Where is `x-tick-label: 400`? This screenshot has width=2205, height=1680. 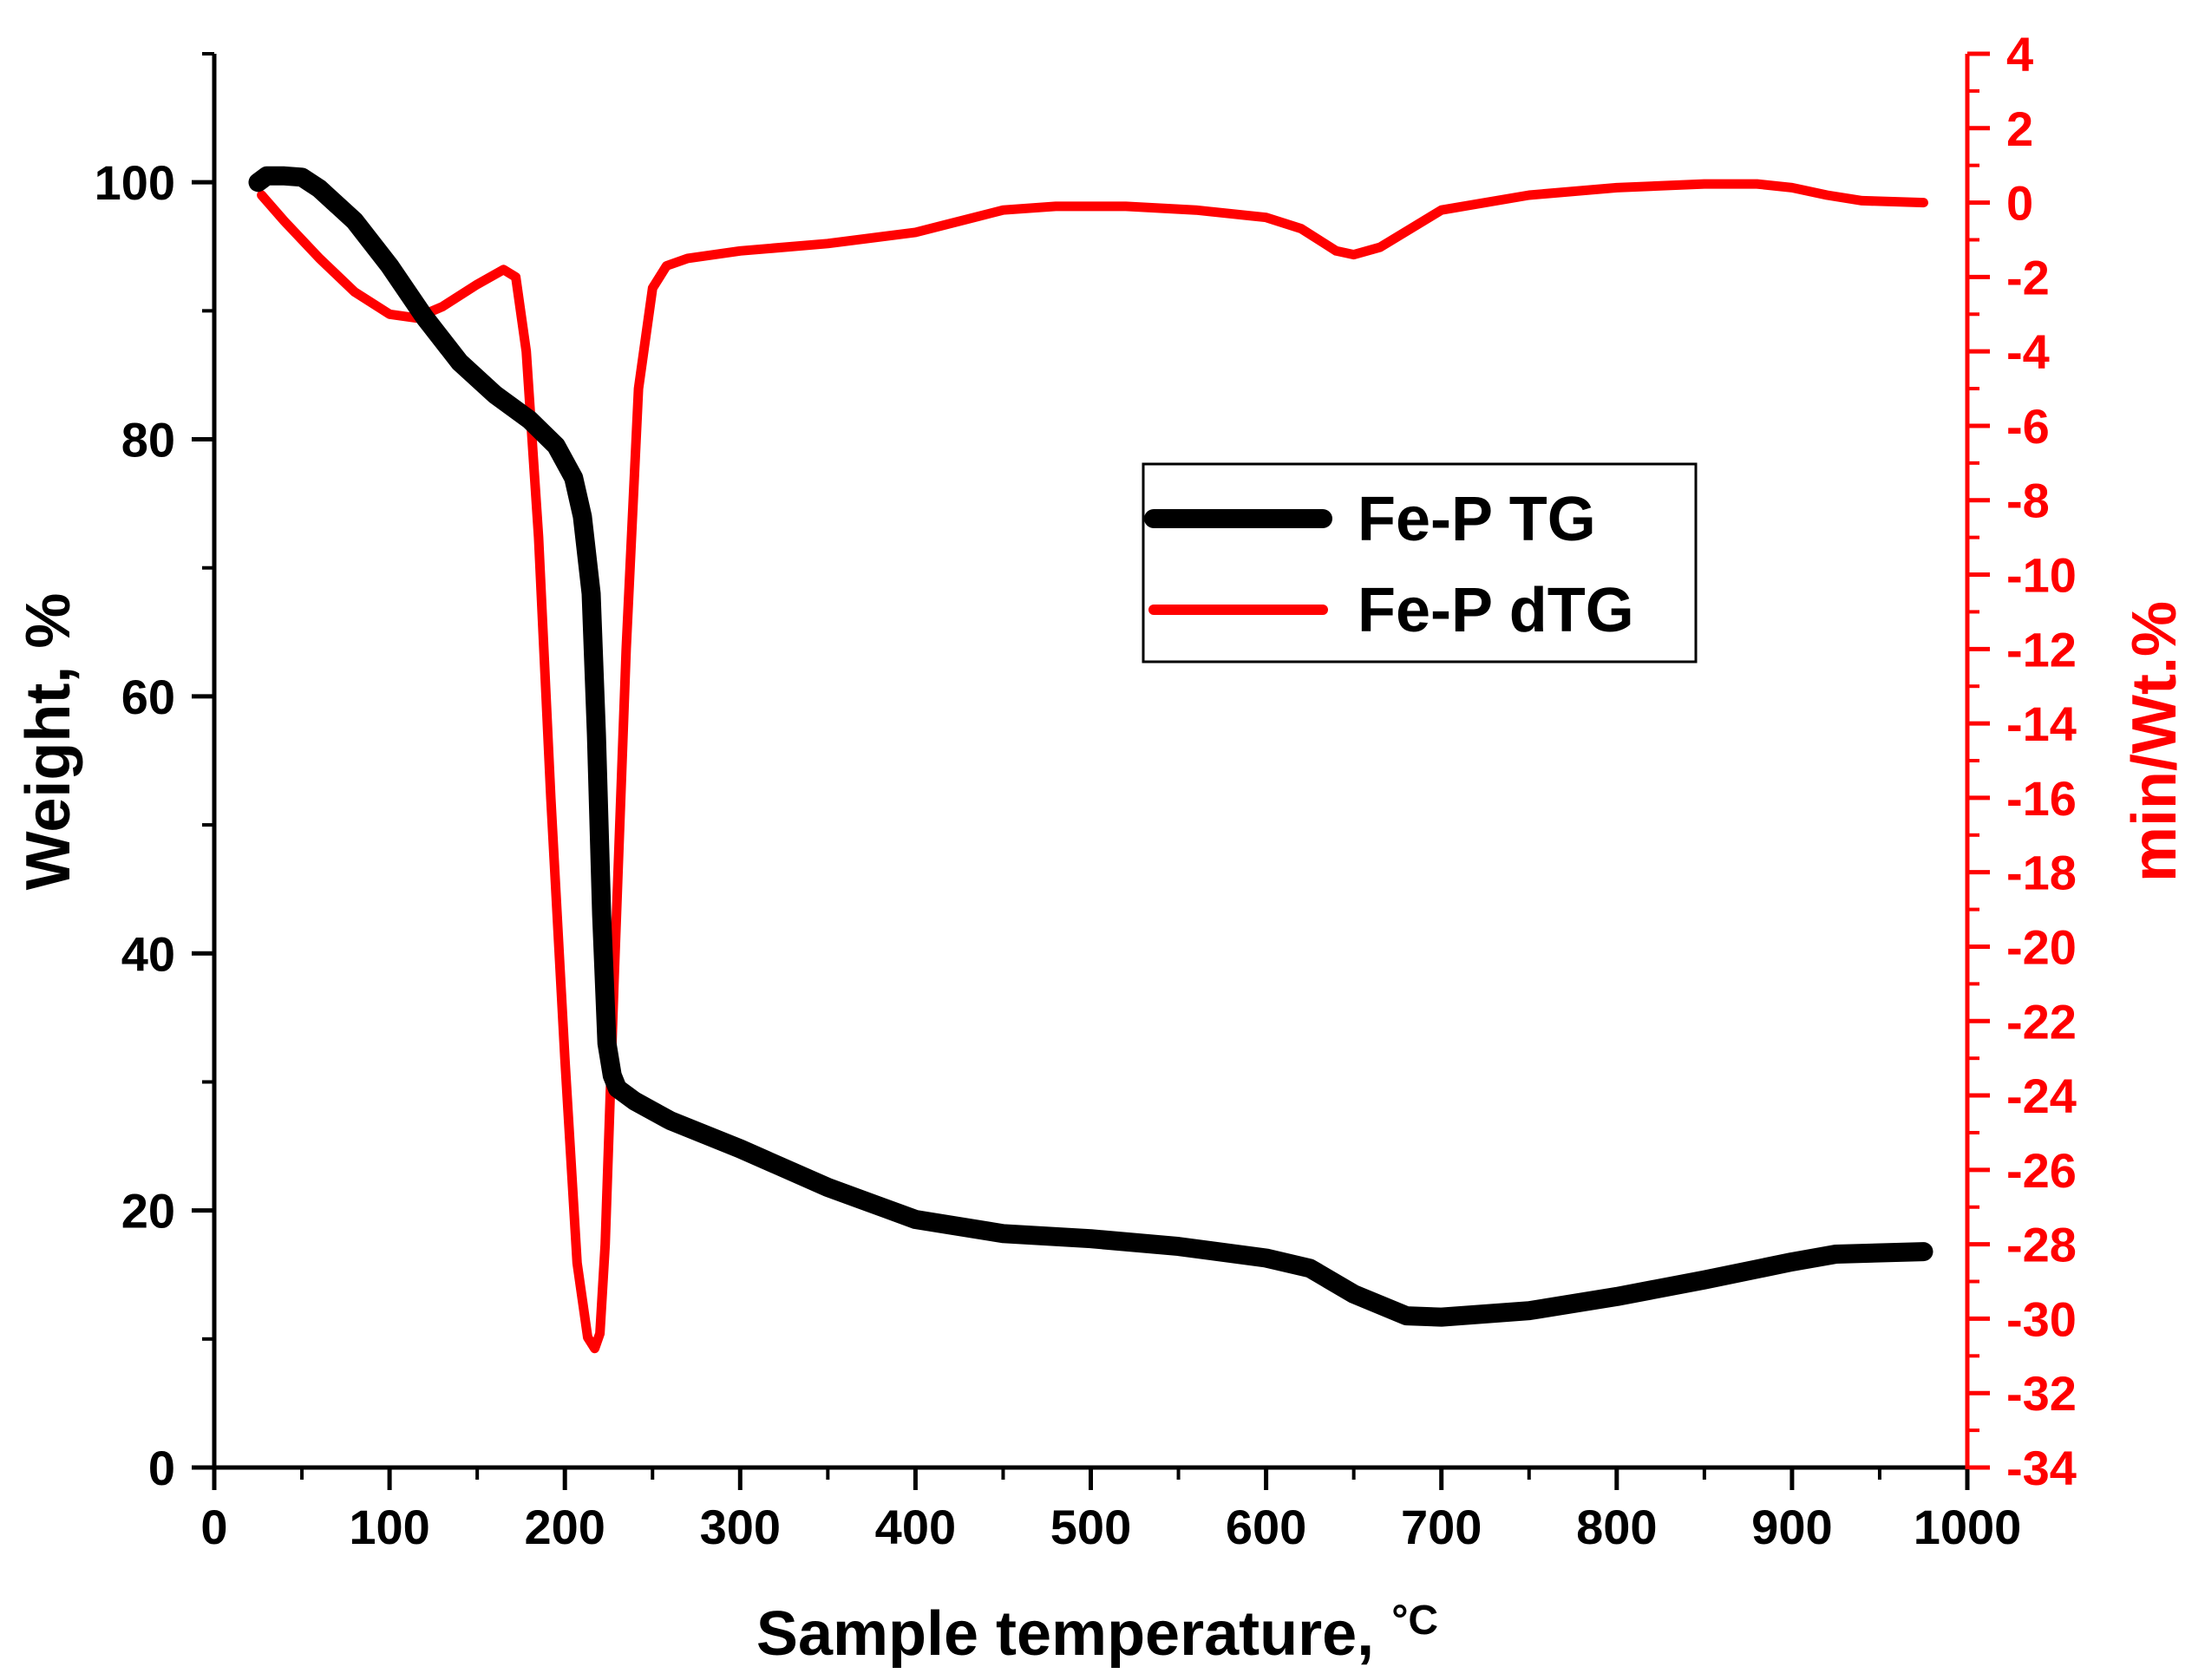 x-tick-label: 400 is located at coordinates (915, 1527).